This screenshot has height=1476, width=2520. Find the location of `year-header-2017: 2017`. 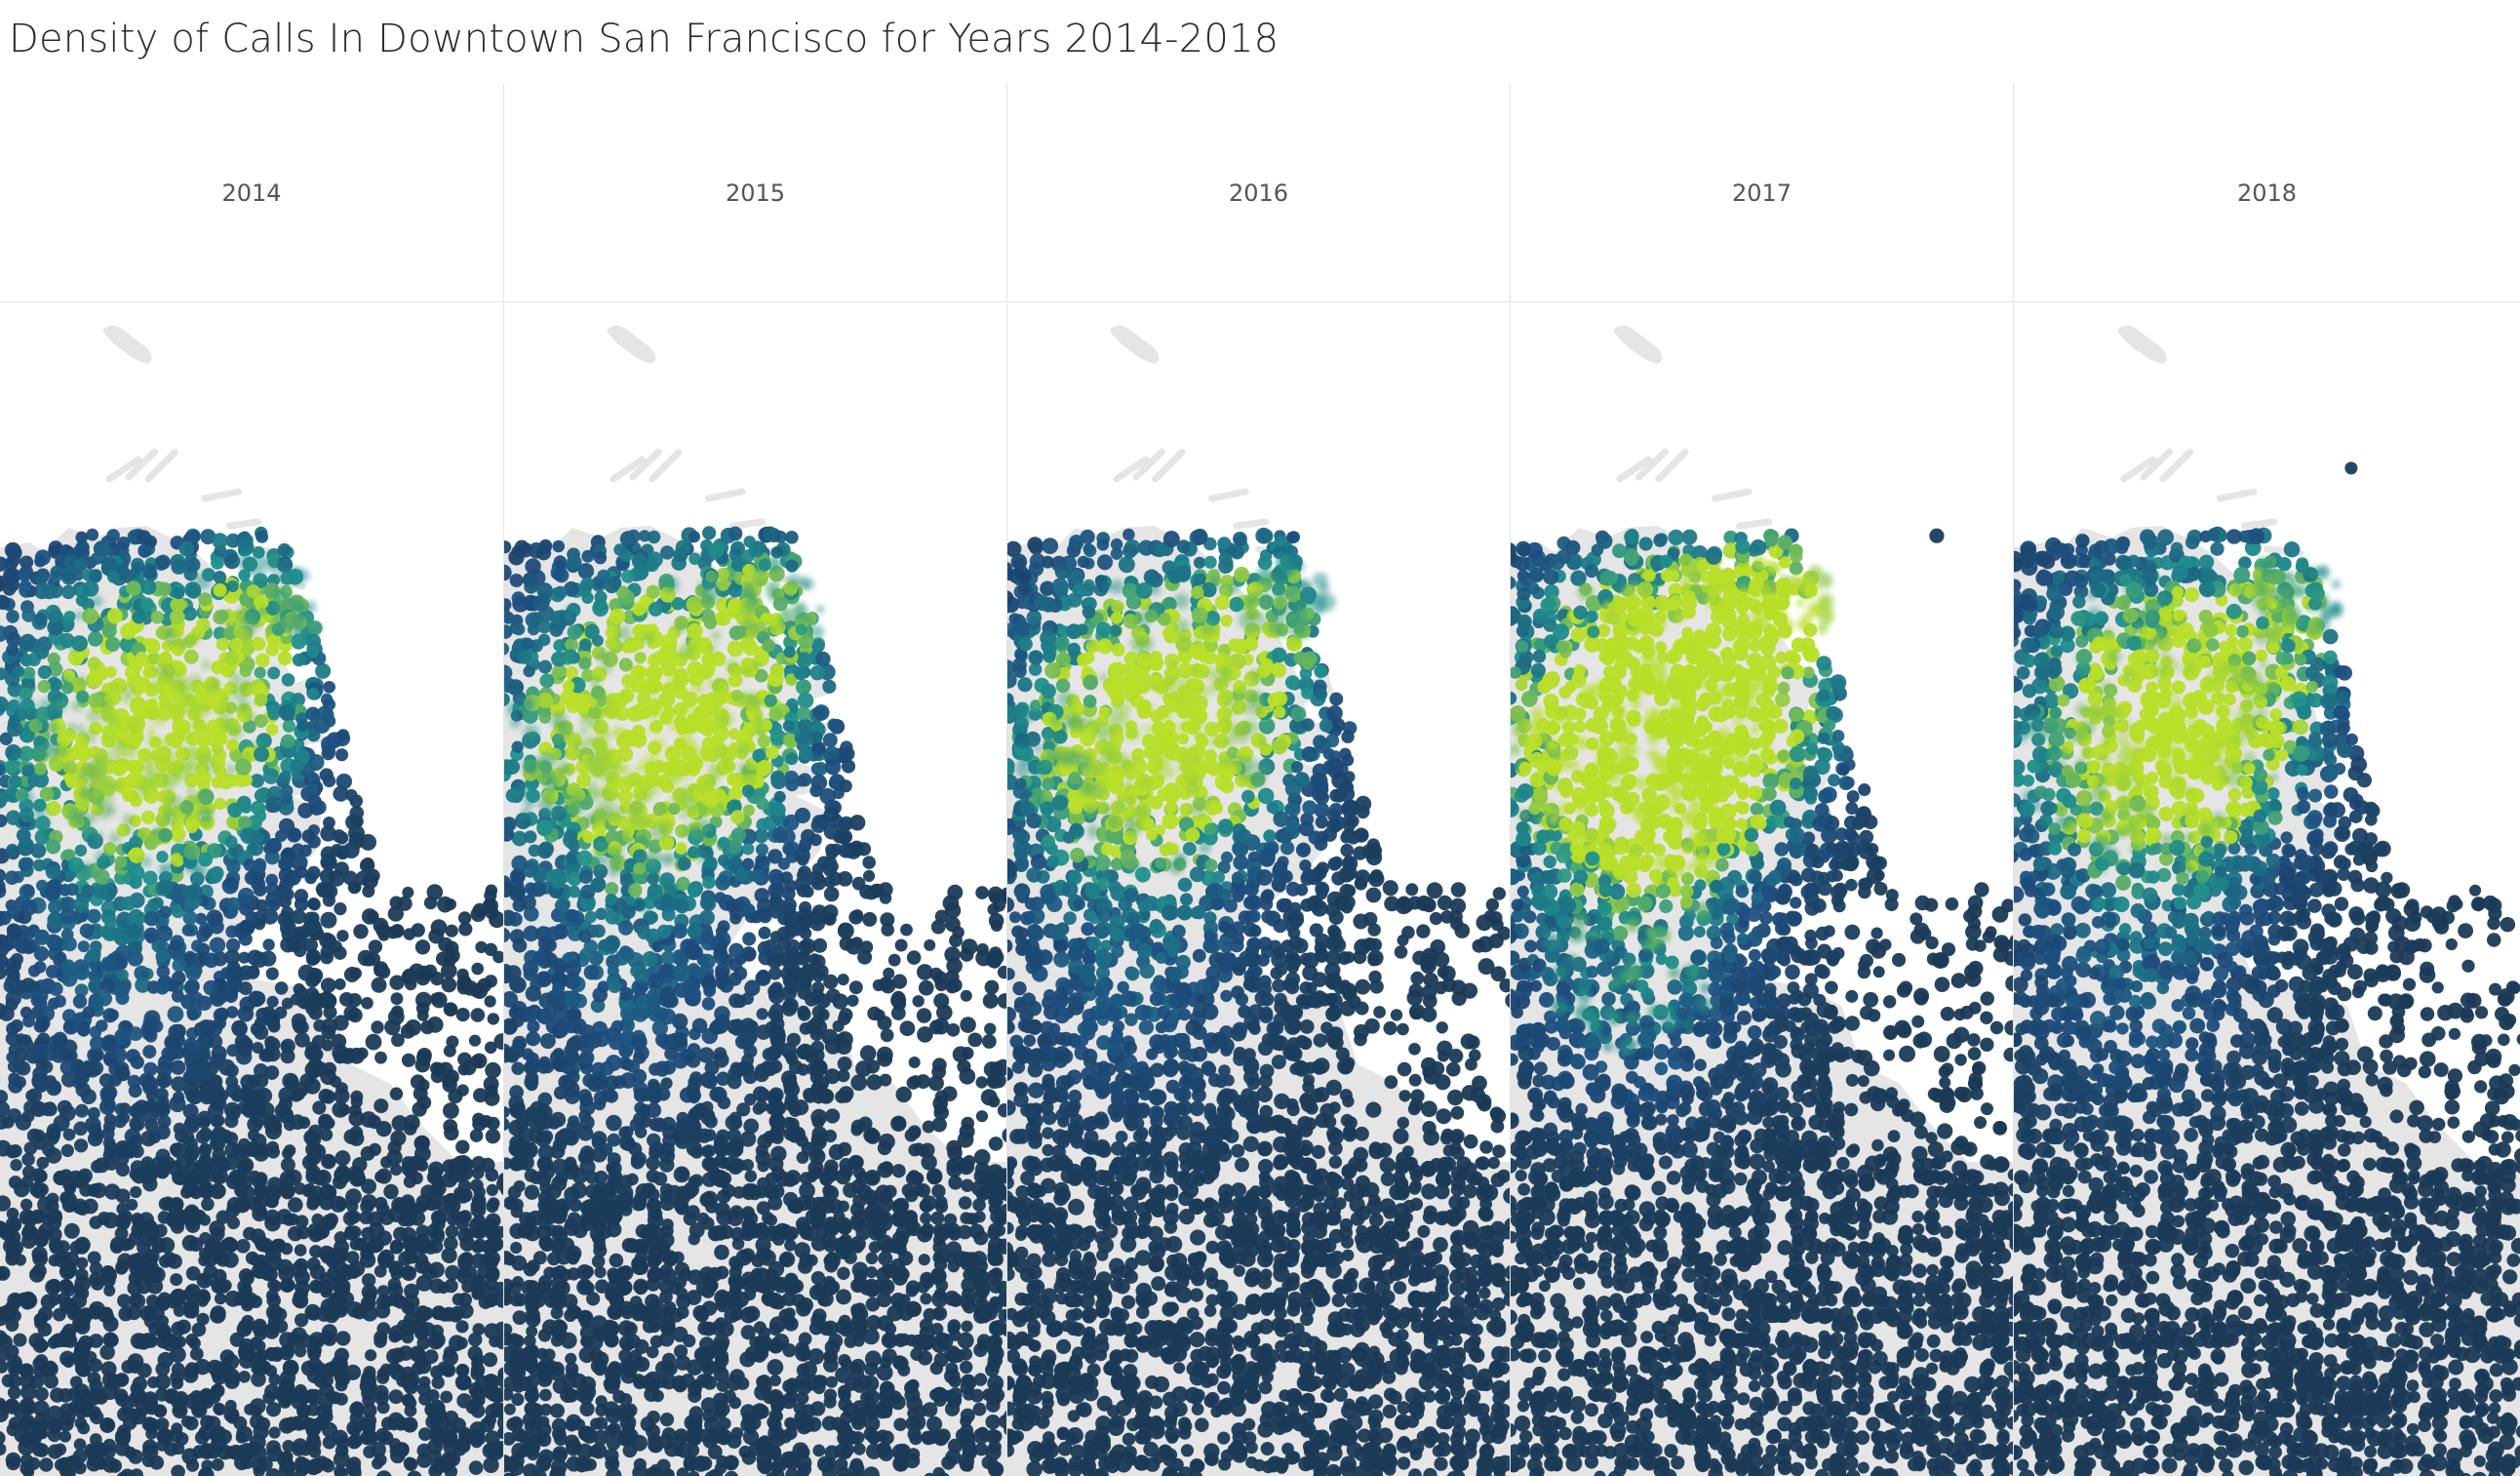

year-header-2017: 2017 is located at coordinates (1762, 193).